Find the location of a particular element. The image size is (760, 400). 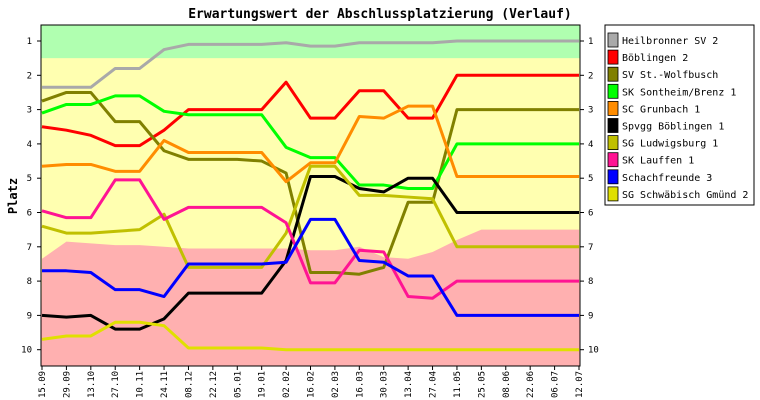

x-tick-label: 16.02 is located at coordinates (312, 384).